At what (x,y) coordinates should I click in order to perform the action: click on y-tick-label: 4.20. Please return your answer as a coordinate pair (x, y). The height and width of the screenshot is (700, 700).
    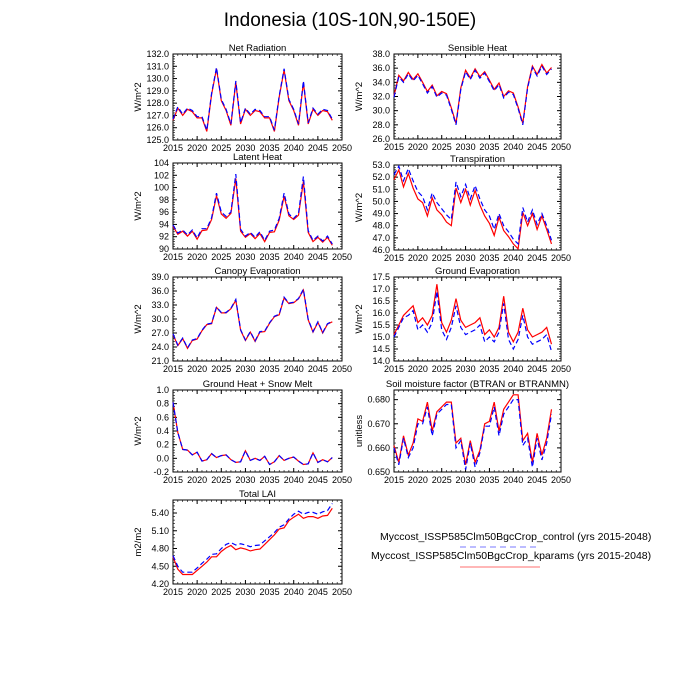
    Looking at the image, I should click on (160, 584).